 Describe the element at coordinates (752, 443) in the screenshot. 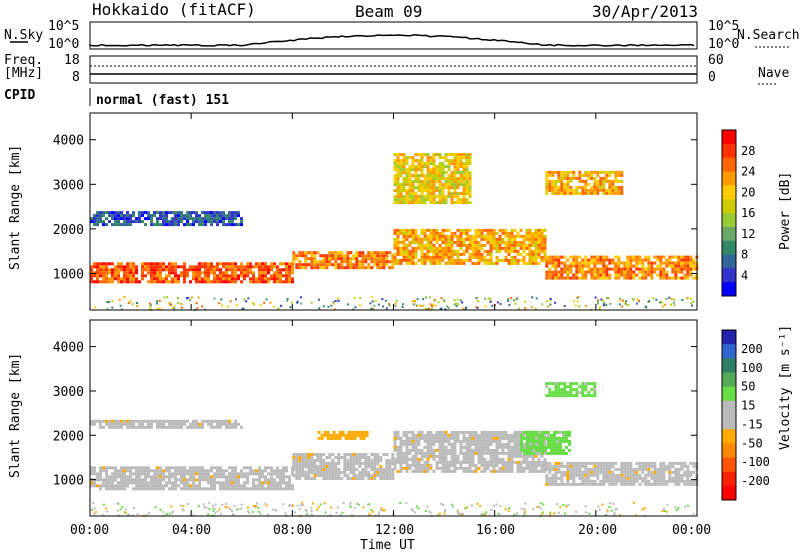

I see `velocity-colorbar-tick: -50` at that location.